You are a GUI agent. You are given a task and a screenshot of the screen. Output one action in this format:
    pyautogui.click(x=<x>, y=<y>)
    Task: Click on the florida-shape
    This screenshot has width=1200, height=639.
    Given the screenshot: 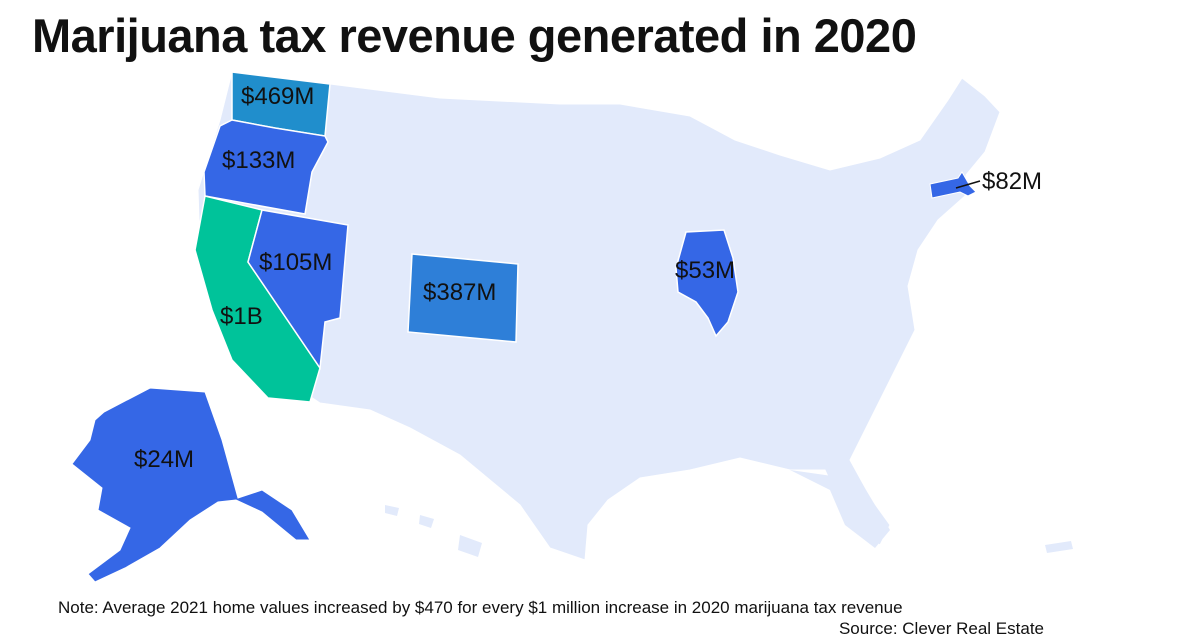 What is the action you would take?
    pyautogui.click(x=840, y=509)
    